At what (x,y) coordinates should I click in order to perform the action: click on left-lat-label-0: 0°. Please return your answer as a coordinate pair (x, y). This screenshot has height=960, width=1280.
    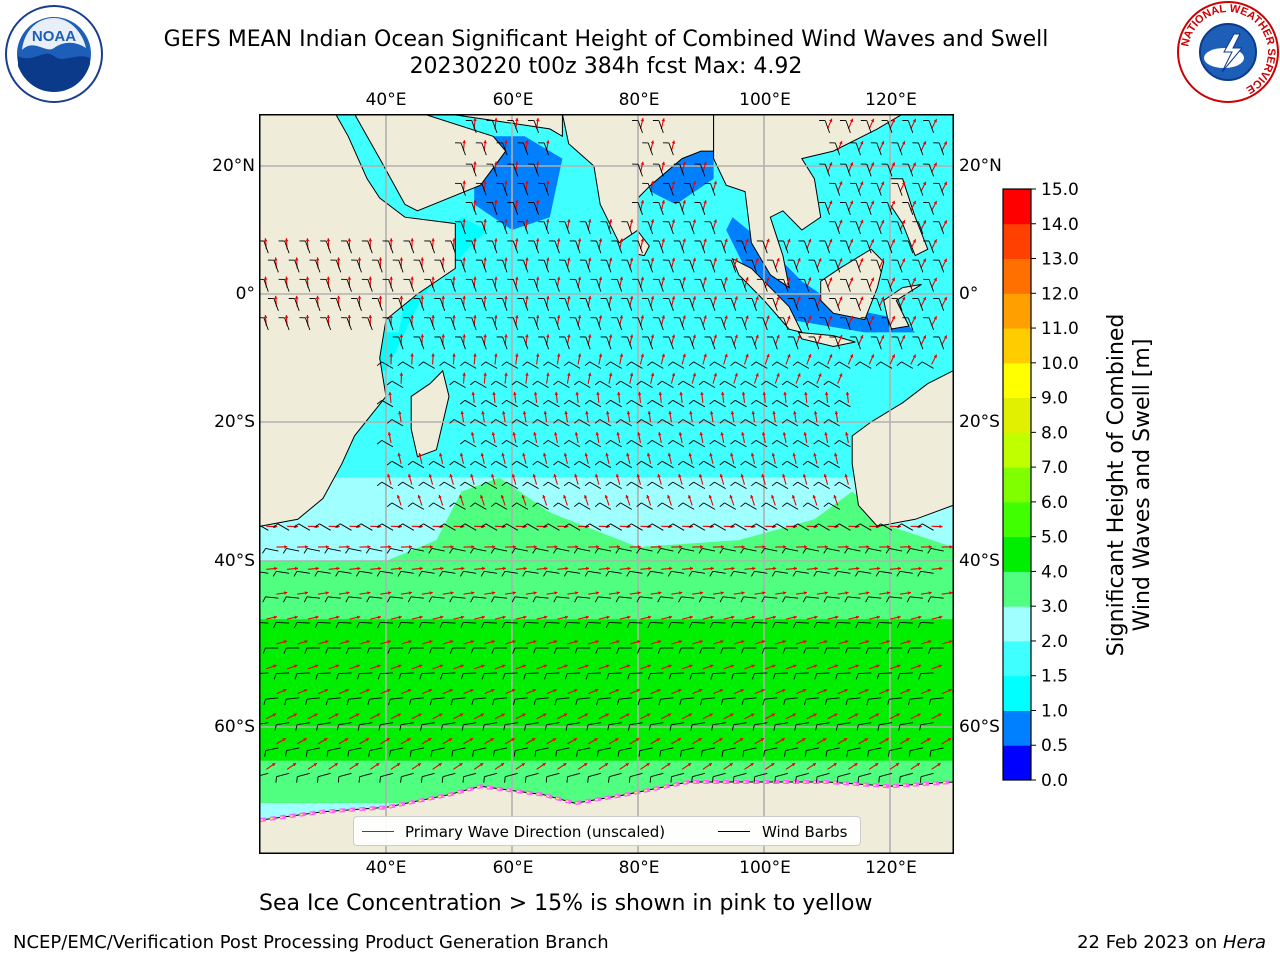
    Looking at the image, I should click on (245, 294).